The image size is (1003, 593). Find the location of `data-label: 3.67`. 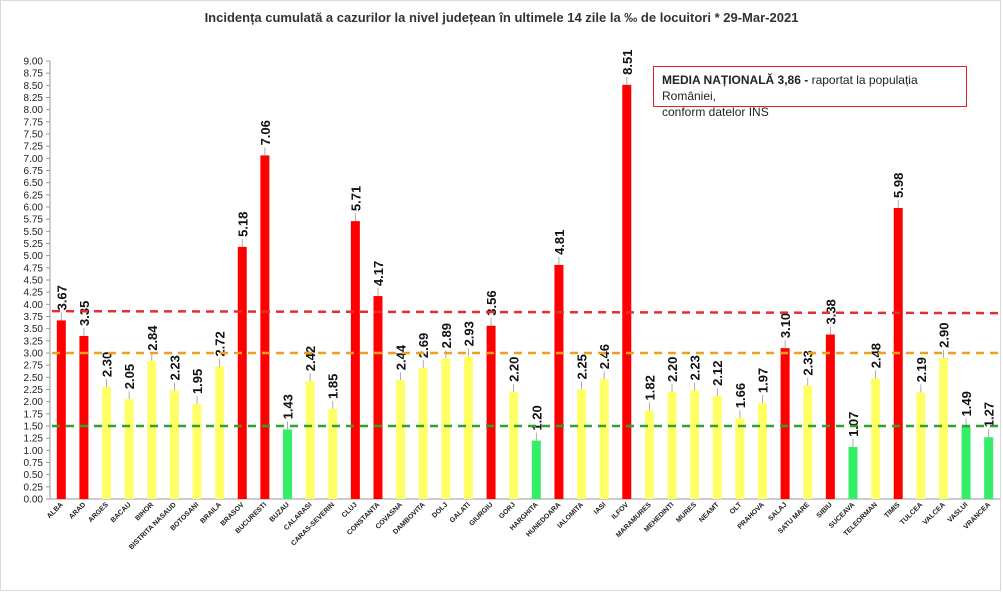

data-label: 3.67 is located at coordinates (61, 297).